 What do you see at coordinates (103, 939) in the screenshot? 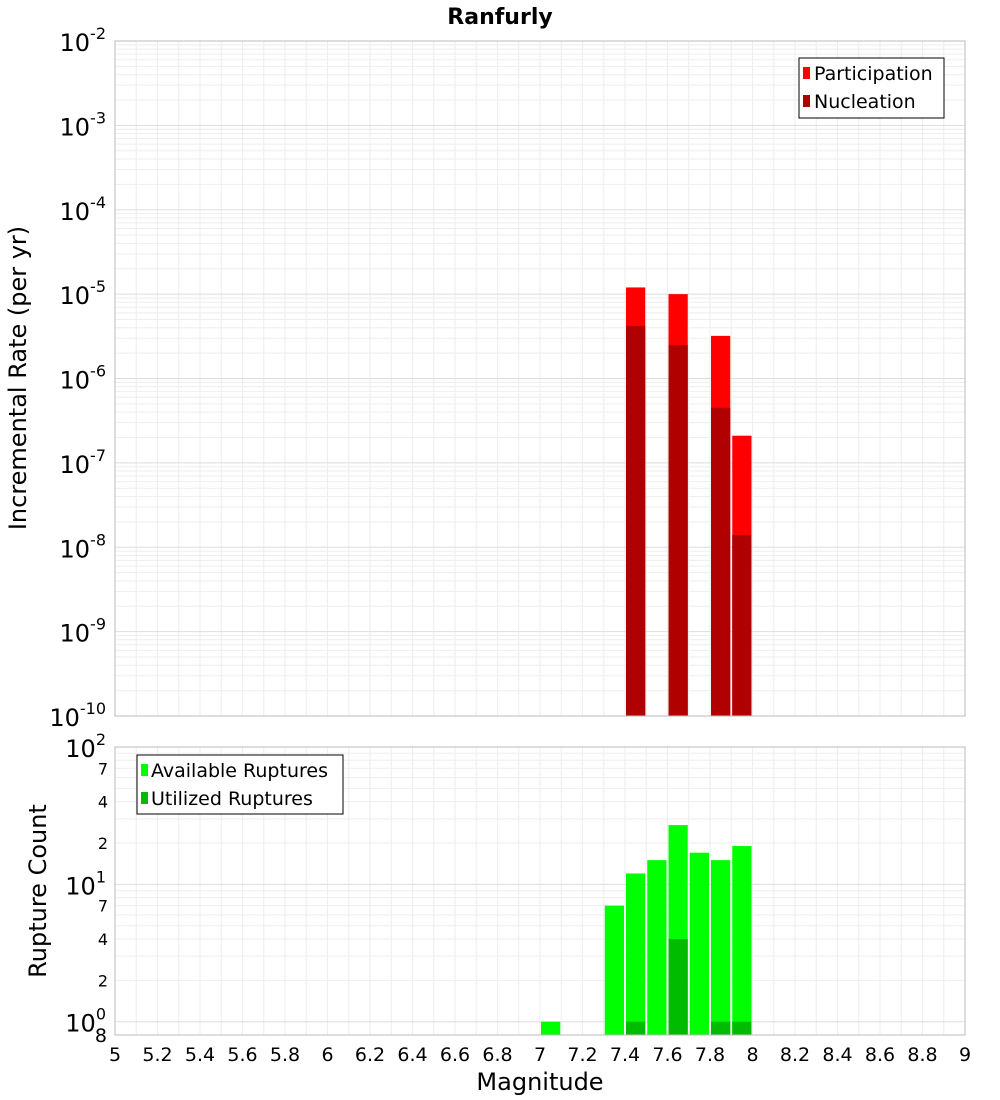
I see `bottom-y-minor-tick-2: 4` at bounding box center [103, 939].